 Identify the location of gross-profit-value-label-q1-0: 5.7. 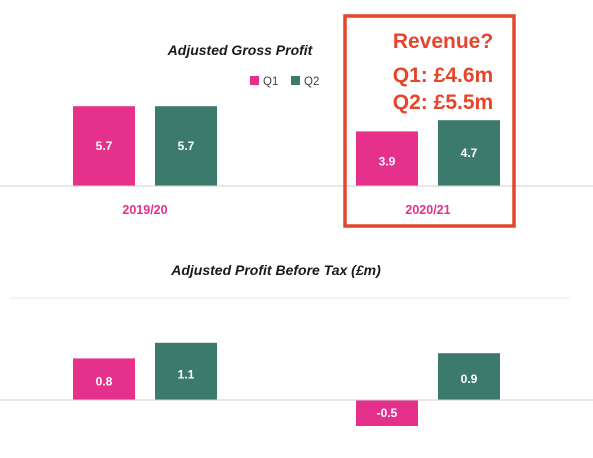
(104, 146).